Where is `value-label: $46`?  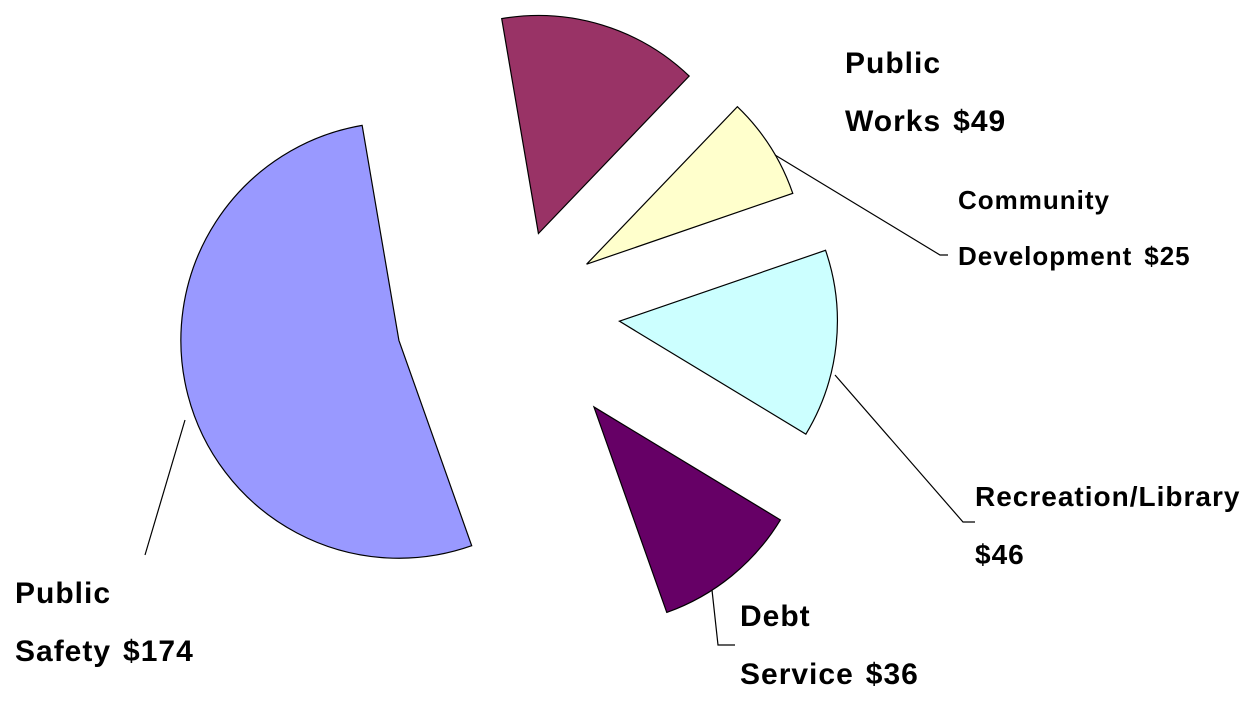
value-label: $46 is located at coordinates (1000, 554).